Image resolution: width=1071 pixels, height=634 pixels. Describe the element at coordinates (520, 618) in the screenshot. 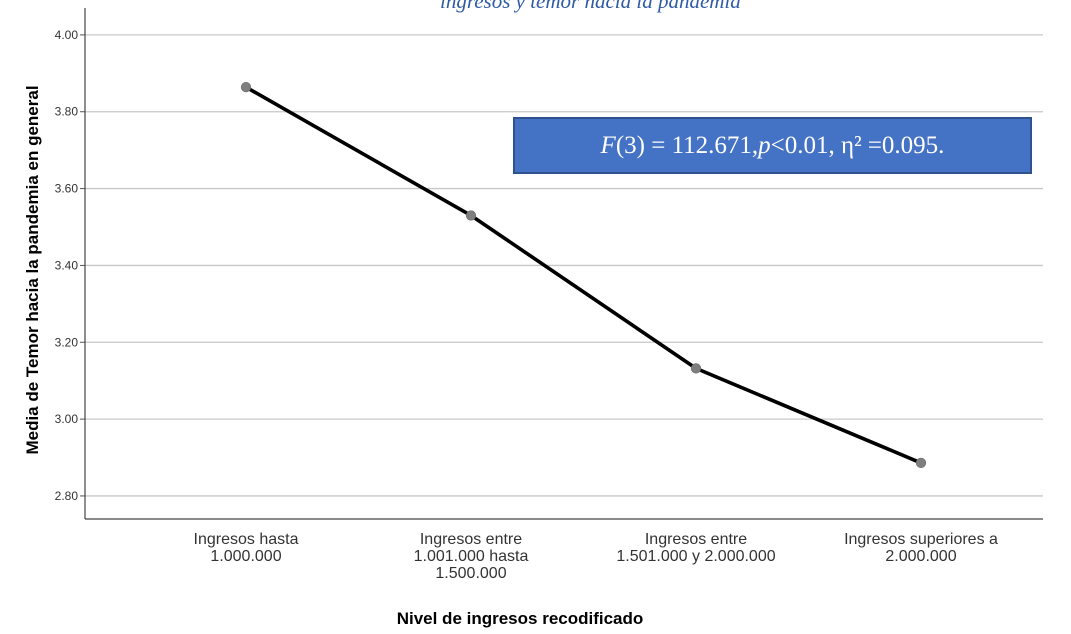

I see `x-axis-title: Nivel de ingresos recodificado` at that location.